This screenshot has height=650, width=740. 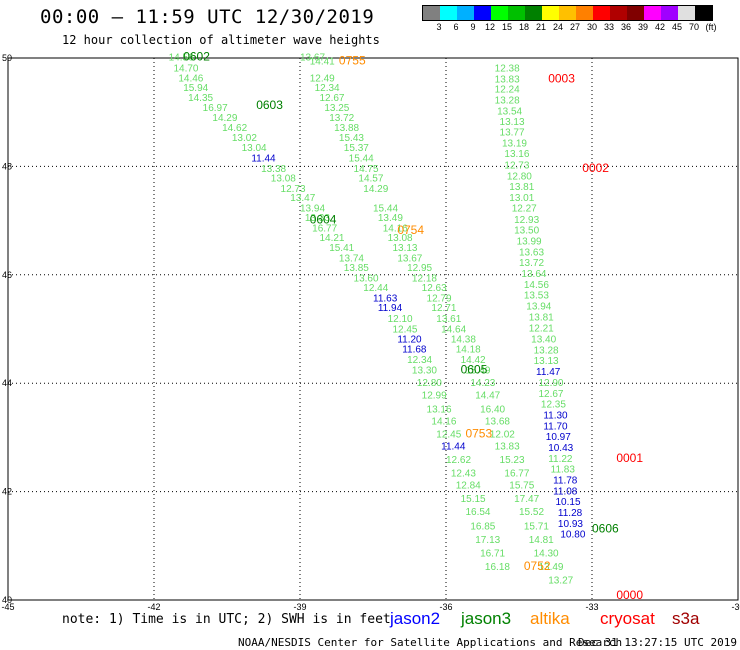 What do you see at coordinates (7, 607) in the screenshot?
I see `lon-tick-label: -45` at bounding box center [7, 607].